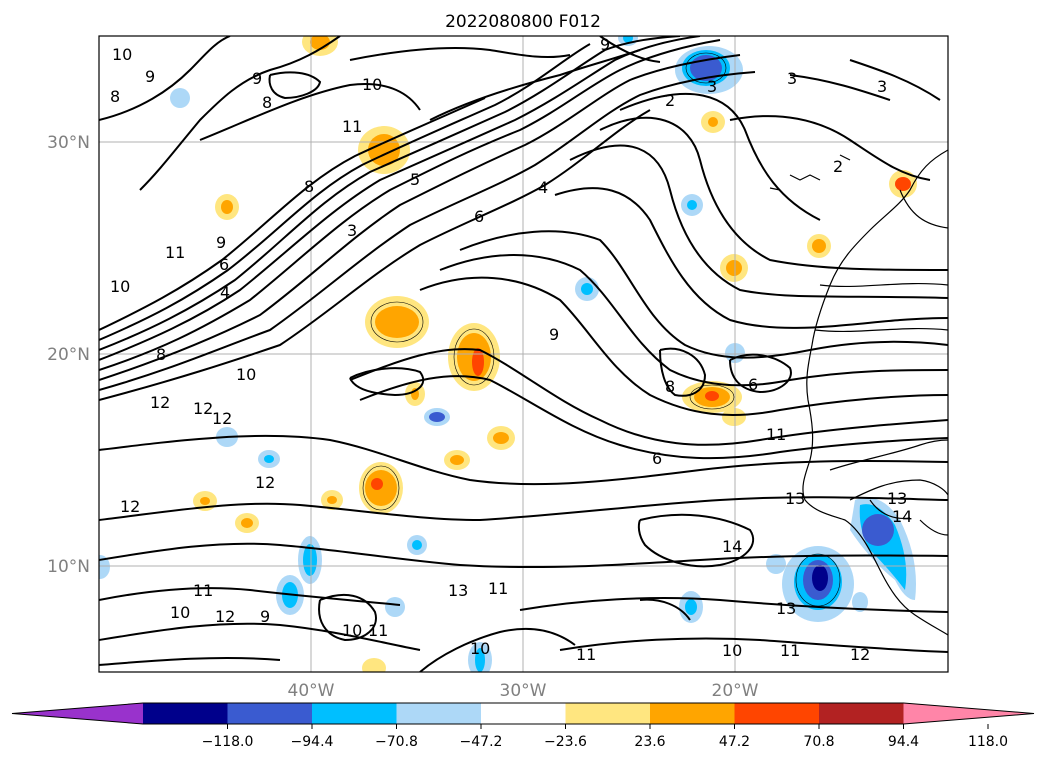 The image size is (1047, 763). I want to click on contour-label: 5, so click(415, 179).